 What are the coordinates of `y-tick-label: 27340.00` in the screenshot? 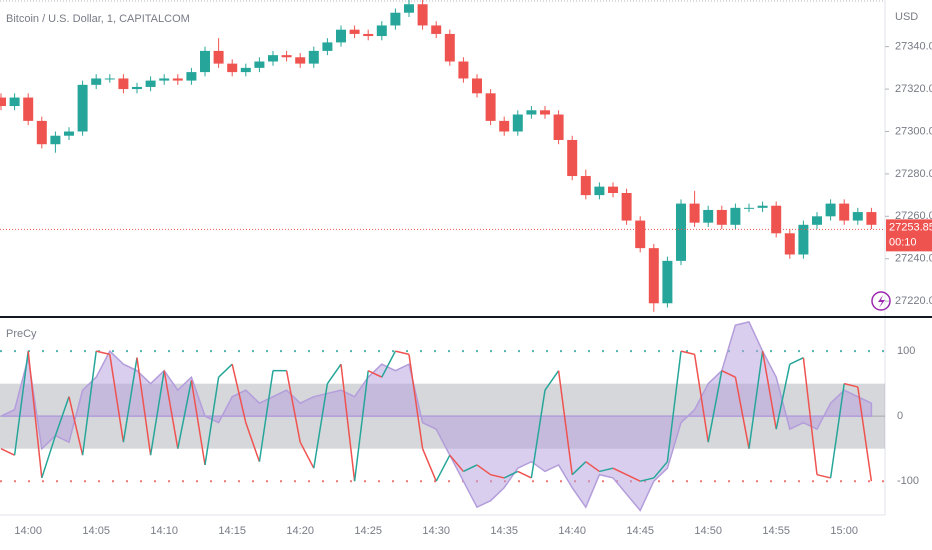 It's located at (913, 47).